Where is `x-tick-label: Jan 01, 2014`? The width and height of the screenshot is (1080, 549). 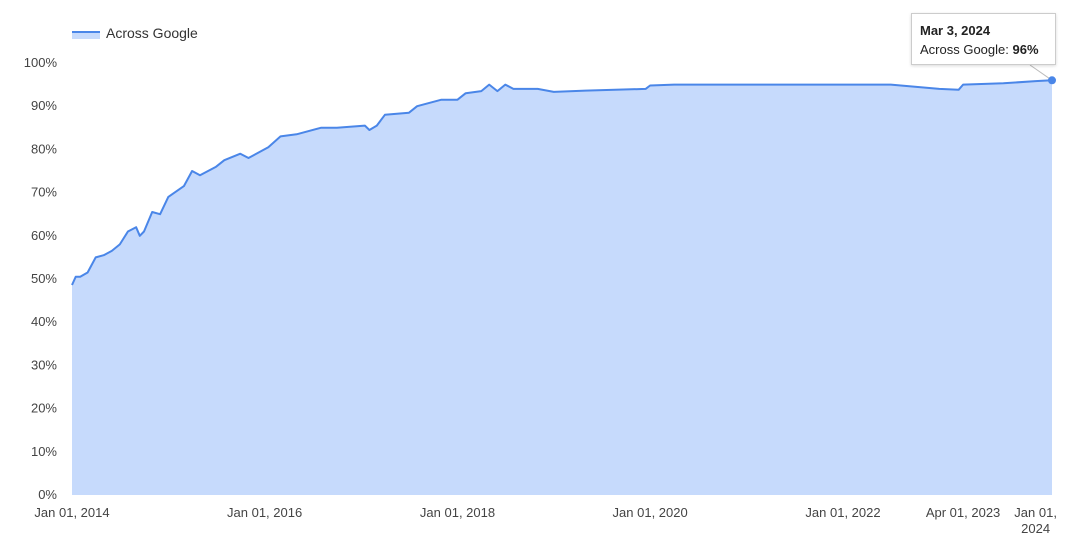 x-tick-label: Jan 01, 2014 is located at coordinates (71, 512).